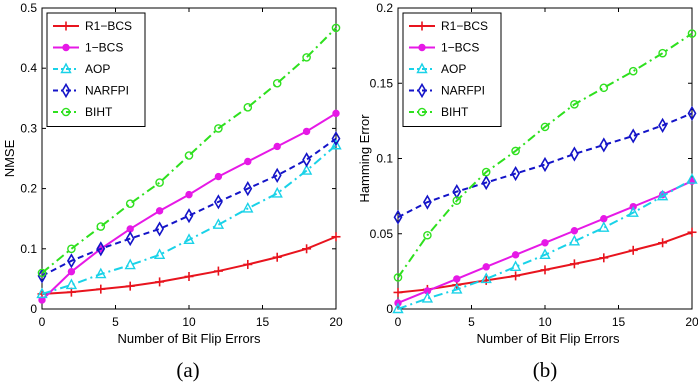  I want to click on y-tick-label: 0.3, so click(28, 128).